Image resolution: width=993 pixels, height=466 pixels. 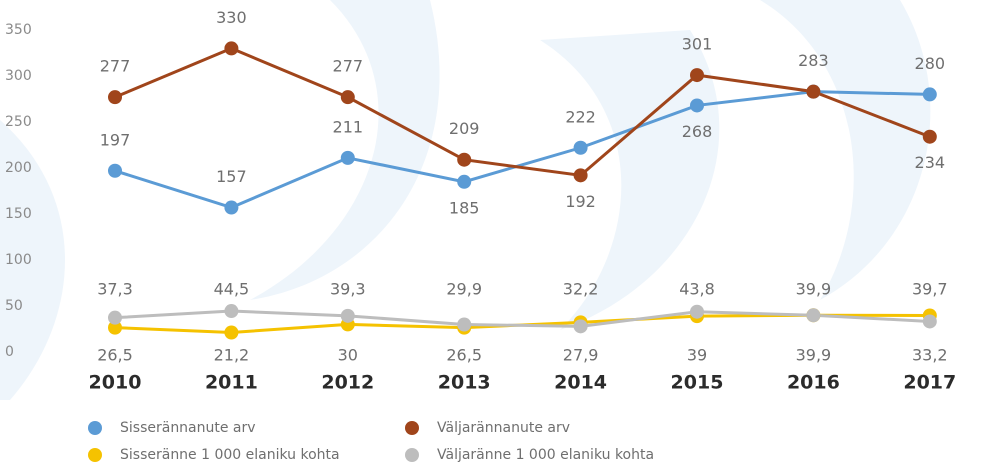 What do you see at coordinates (813, 60) in the screenshot?
I see `data-label: 283` at bounding box center [813, 60].